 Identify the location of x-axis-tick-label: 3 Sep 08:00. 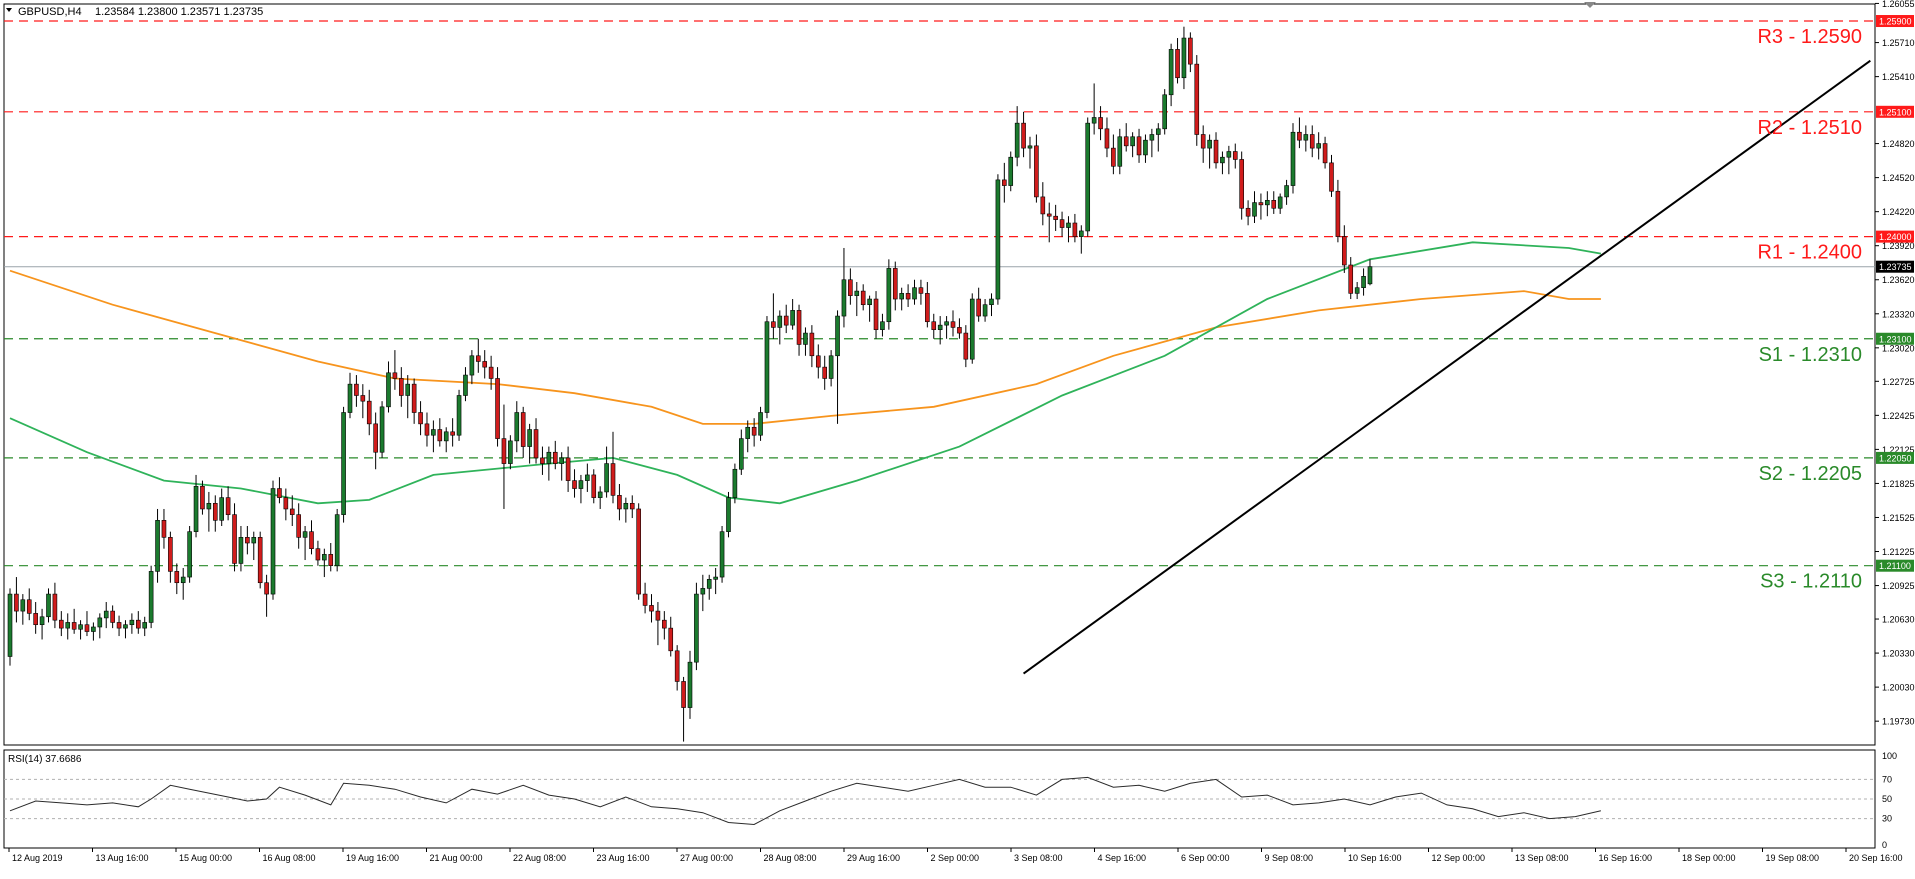
(1038, 858).